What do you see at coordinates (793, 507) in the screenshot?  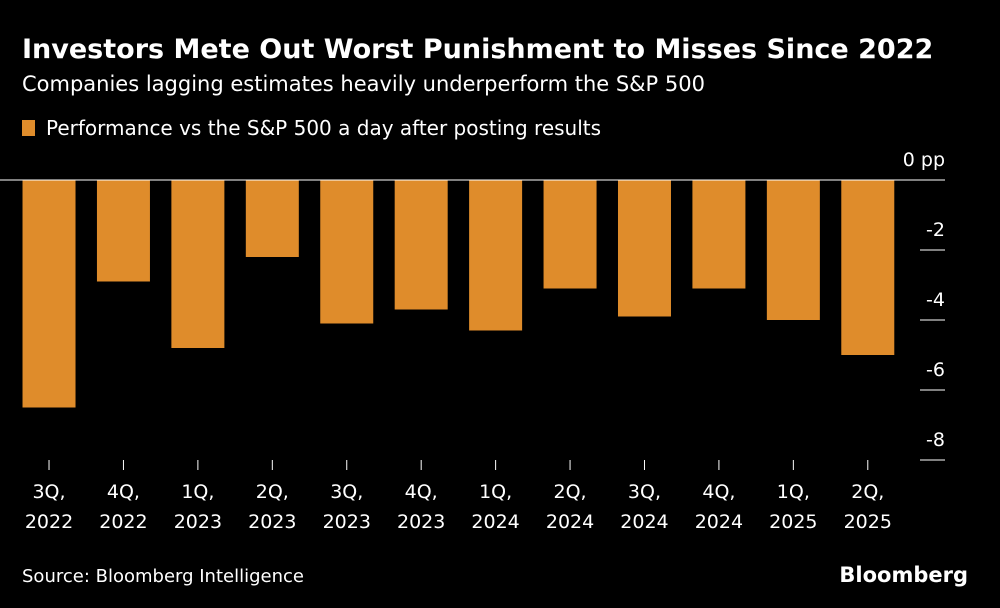 I see `x-tick-label: 1Q, 2025` at bounding box center [793, 507].